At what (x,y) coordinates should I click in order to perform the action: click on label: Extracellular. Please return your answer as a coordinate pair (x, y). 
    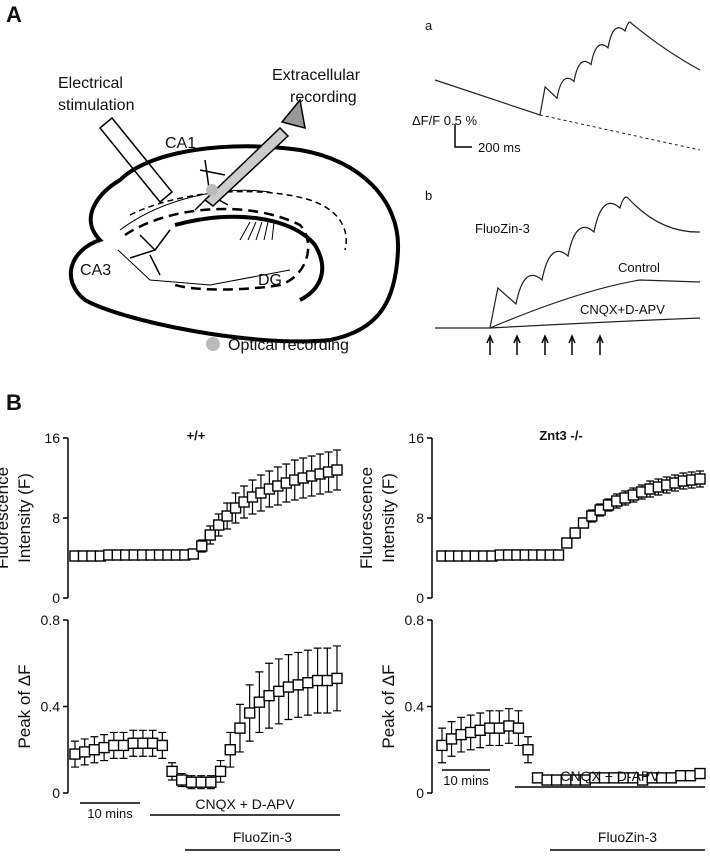
    Looking at the image, I should click on (316, 75).